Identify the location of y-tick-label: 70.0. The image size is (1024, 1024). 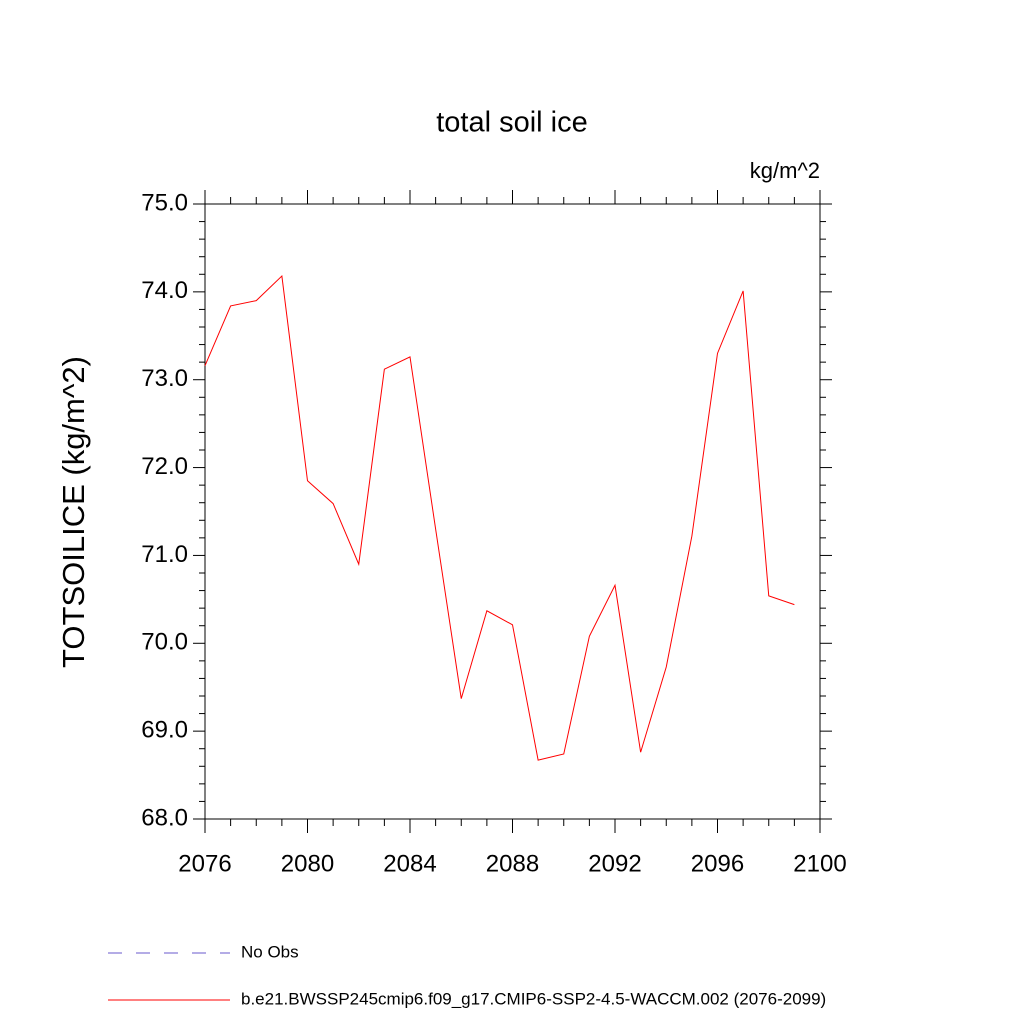
(164, 642).